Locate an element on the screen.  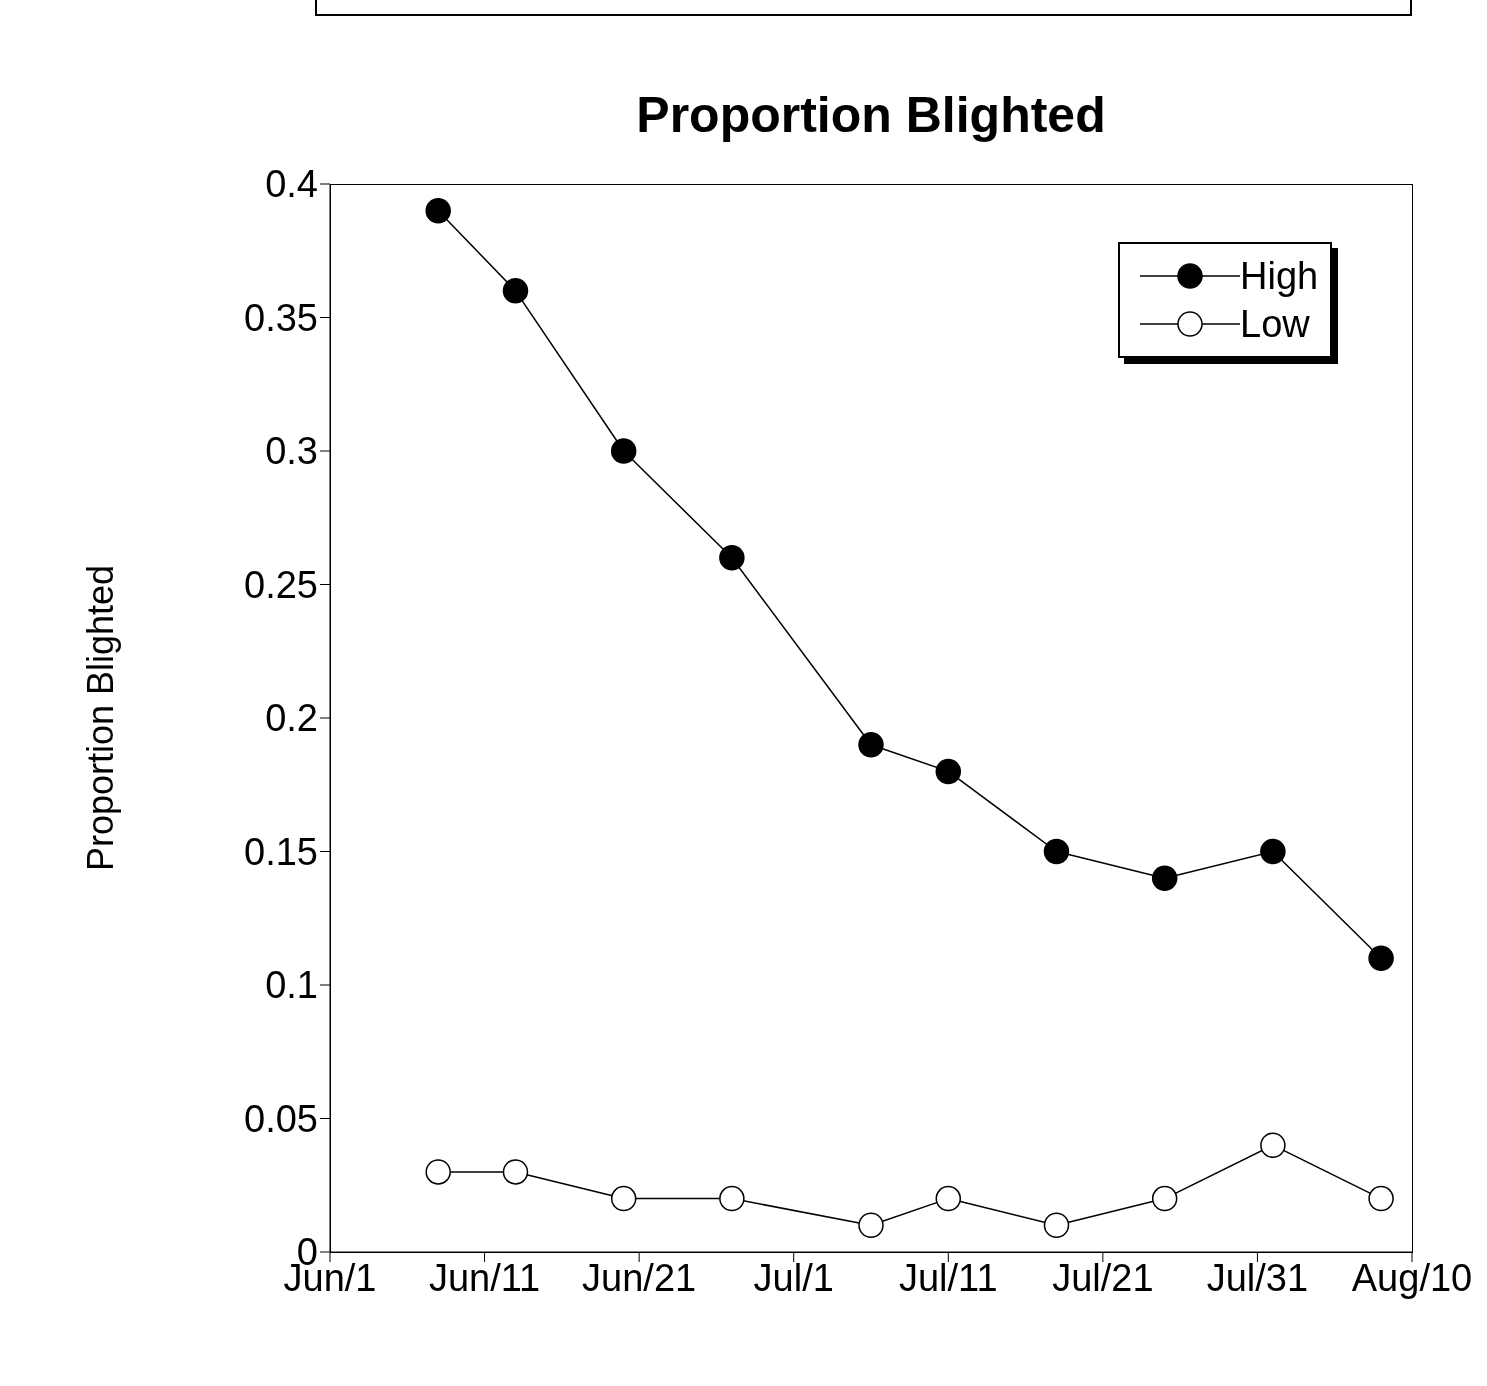
x-tick-label: Jul/1 is located at coordinates (793, 1277).